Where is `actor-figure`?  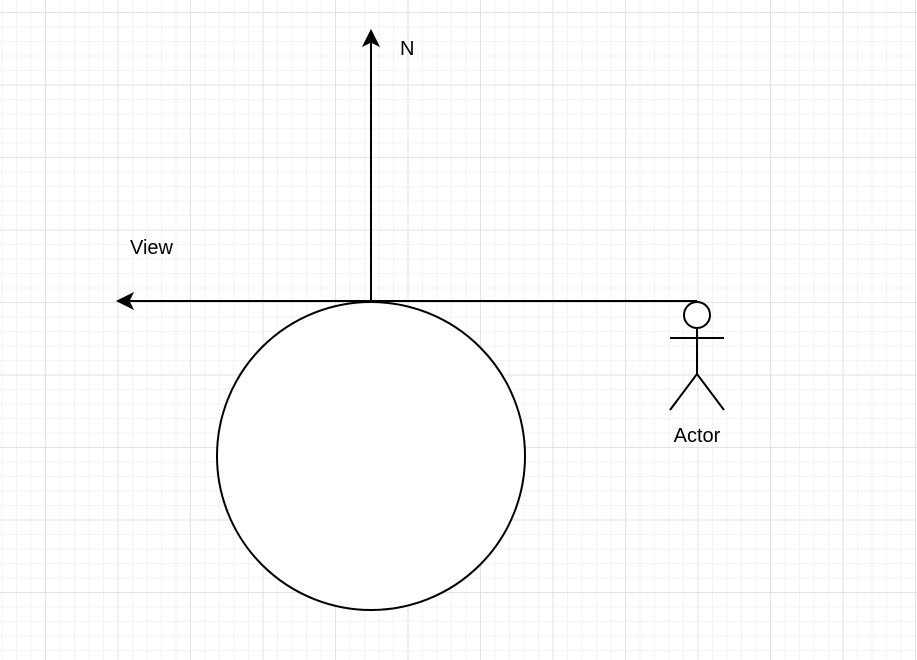
actor-figure is located at coordinates (697, 356).